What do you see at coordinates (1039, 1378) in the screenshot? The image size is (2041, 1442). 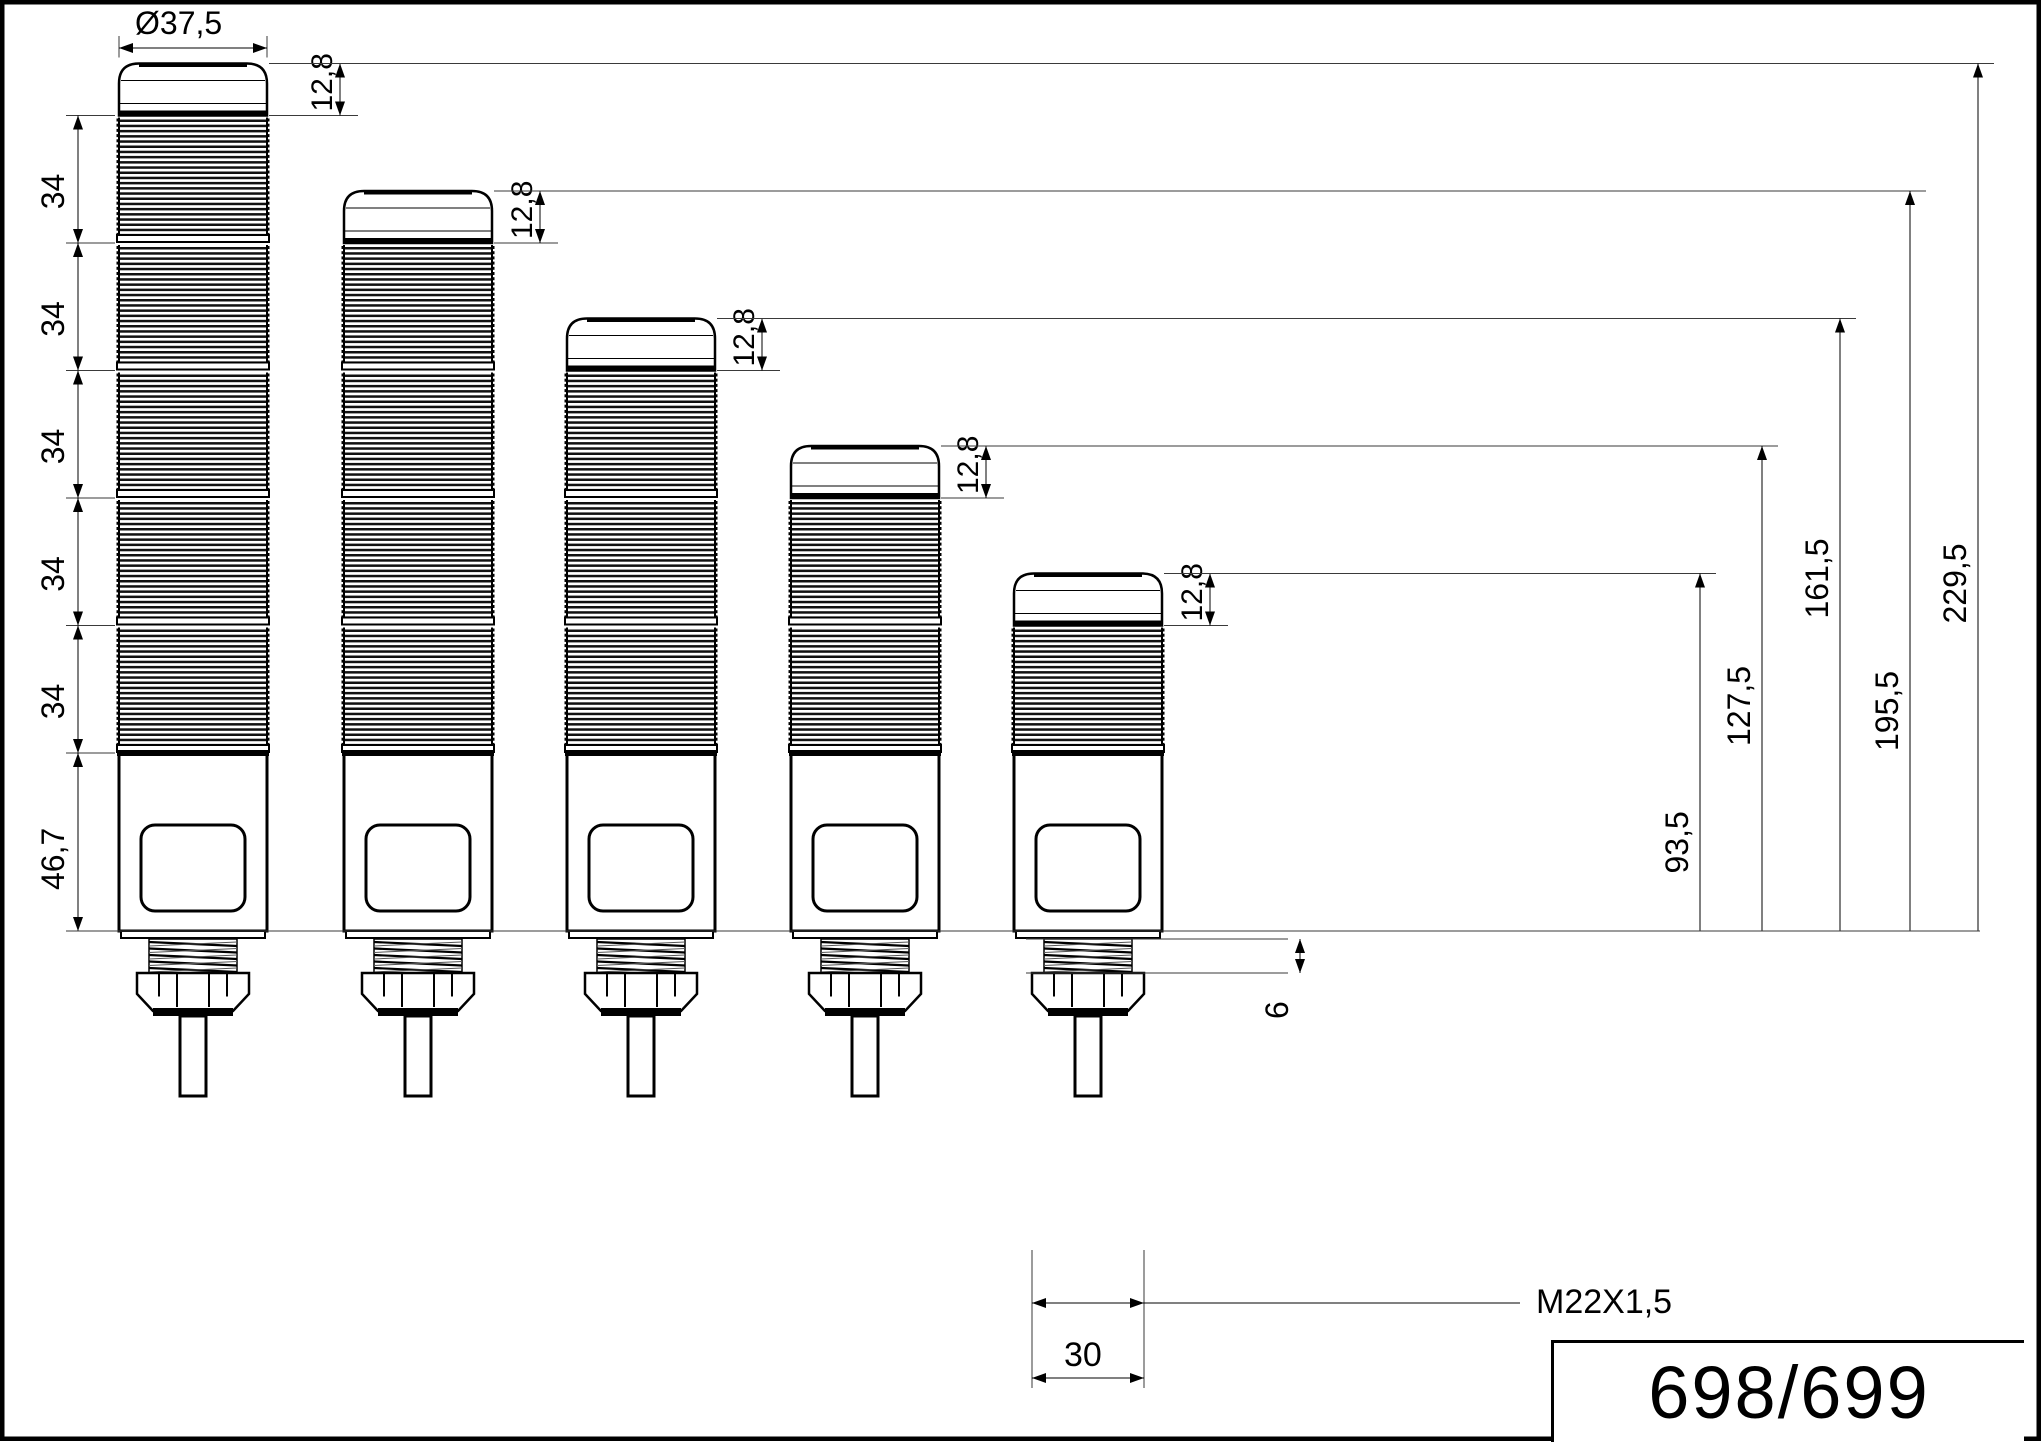 I see `arrow-30-left` at bounding box center [1039, 1378].